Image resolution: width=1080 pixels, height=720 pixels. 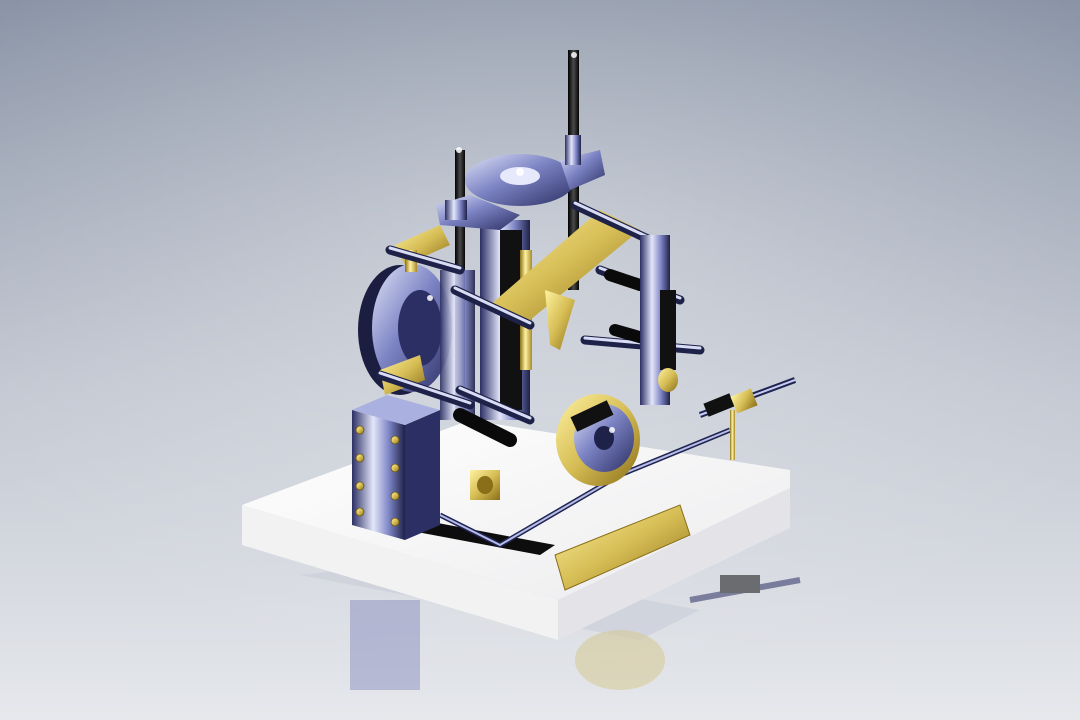 What do you see at coordinates (400, 572) in the screenshot?
I see `base-front-face` at bounding box center [400, 572].